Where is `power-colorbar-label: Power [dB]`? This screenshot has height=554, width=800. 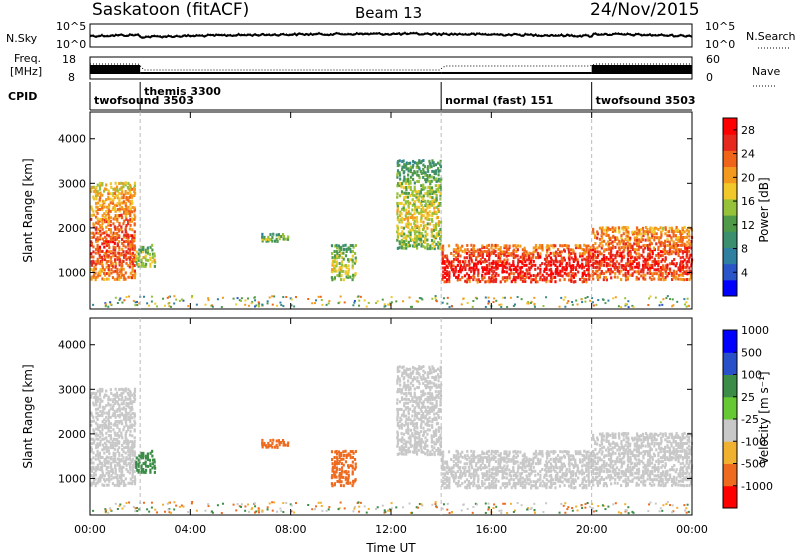 power-colorbar-label: Power [dB] is located at coordinates (764, 209).